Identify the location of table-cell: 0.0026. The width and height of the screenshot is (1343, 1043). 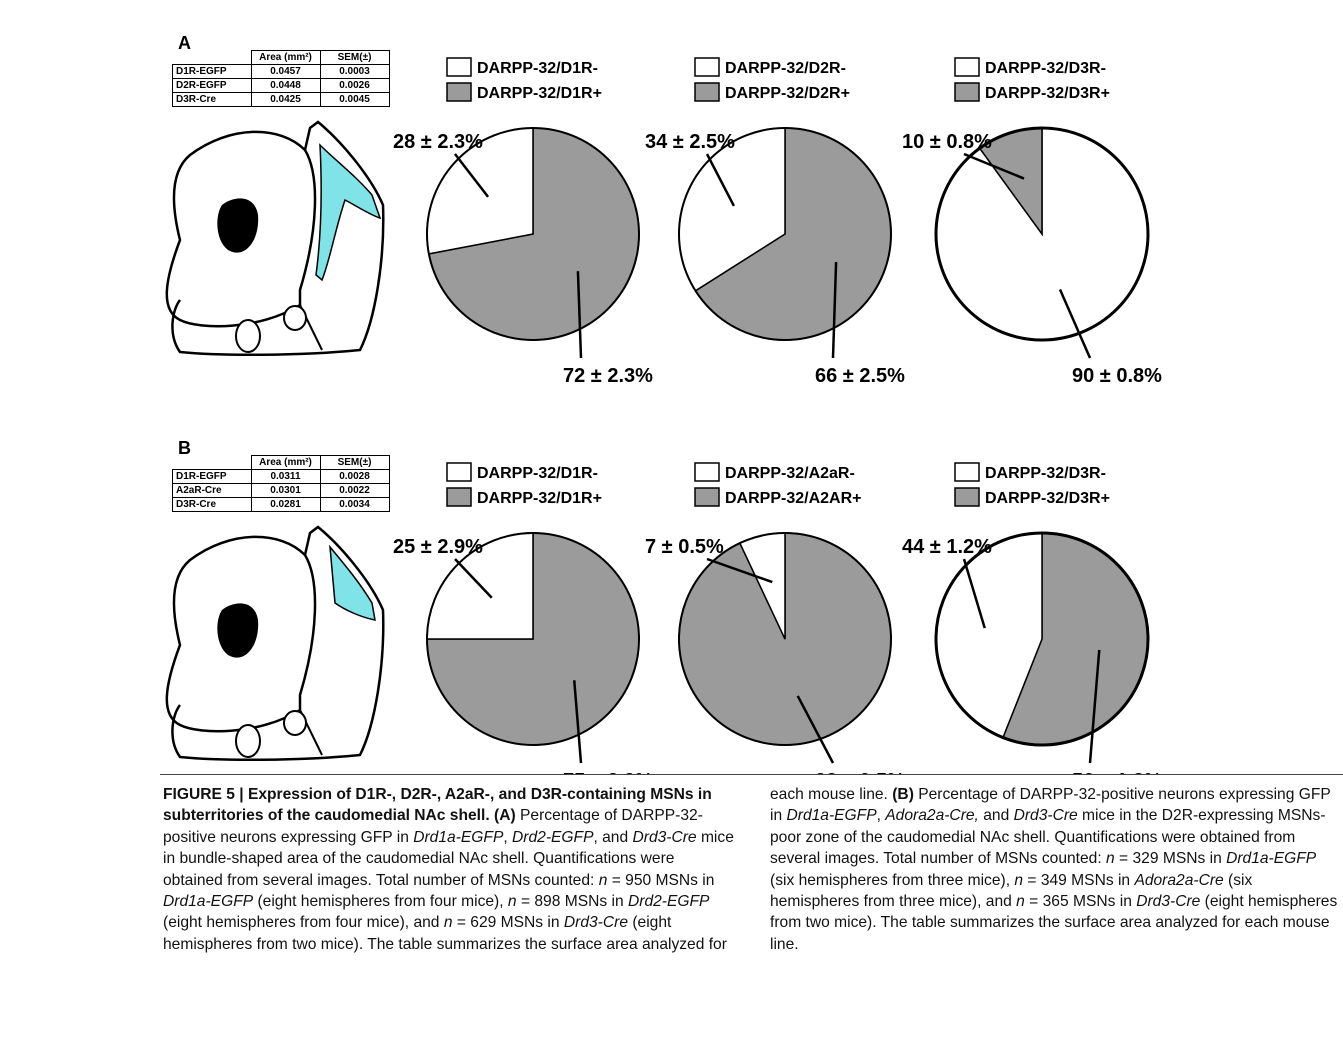
(354, 85).